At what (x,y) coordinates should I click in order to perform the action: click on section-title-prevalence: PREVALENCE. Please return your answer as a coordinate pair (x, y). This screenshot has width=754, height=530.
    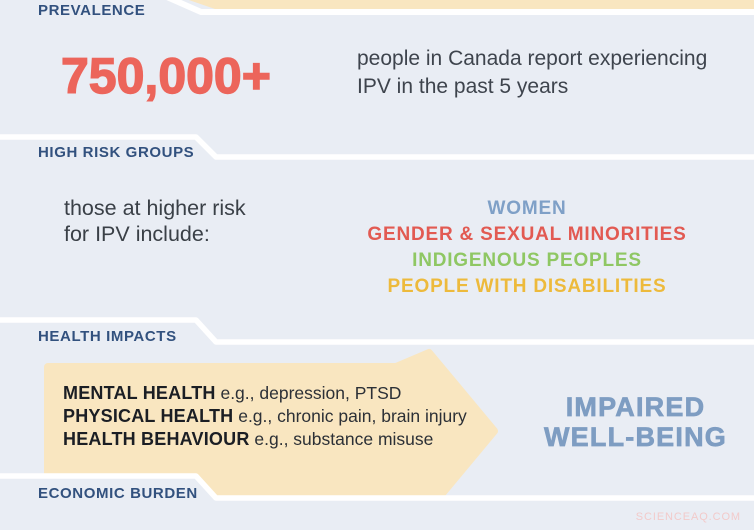
    Looking at the image, I should click on (92, 10).